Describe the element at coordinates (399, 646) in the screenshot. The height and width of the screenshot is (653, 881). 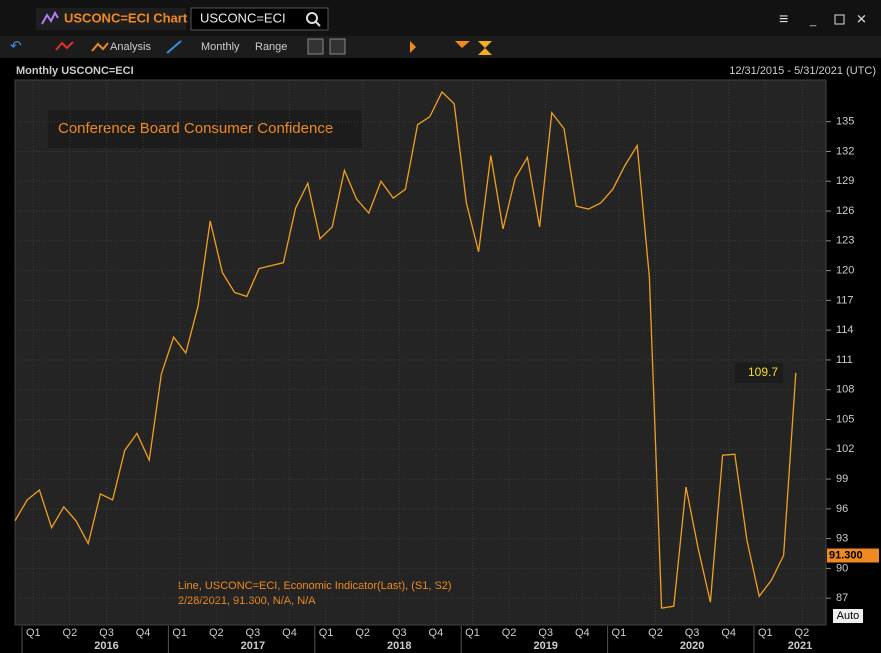
I see `year-label: 2018` at that location.